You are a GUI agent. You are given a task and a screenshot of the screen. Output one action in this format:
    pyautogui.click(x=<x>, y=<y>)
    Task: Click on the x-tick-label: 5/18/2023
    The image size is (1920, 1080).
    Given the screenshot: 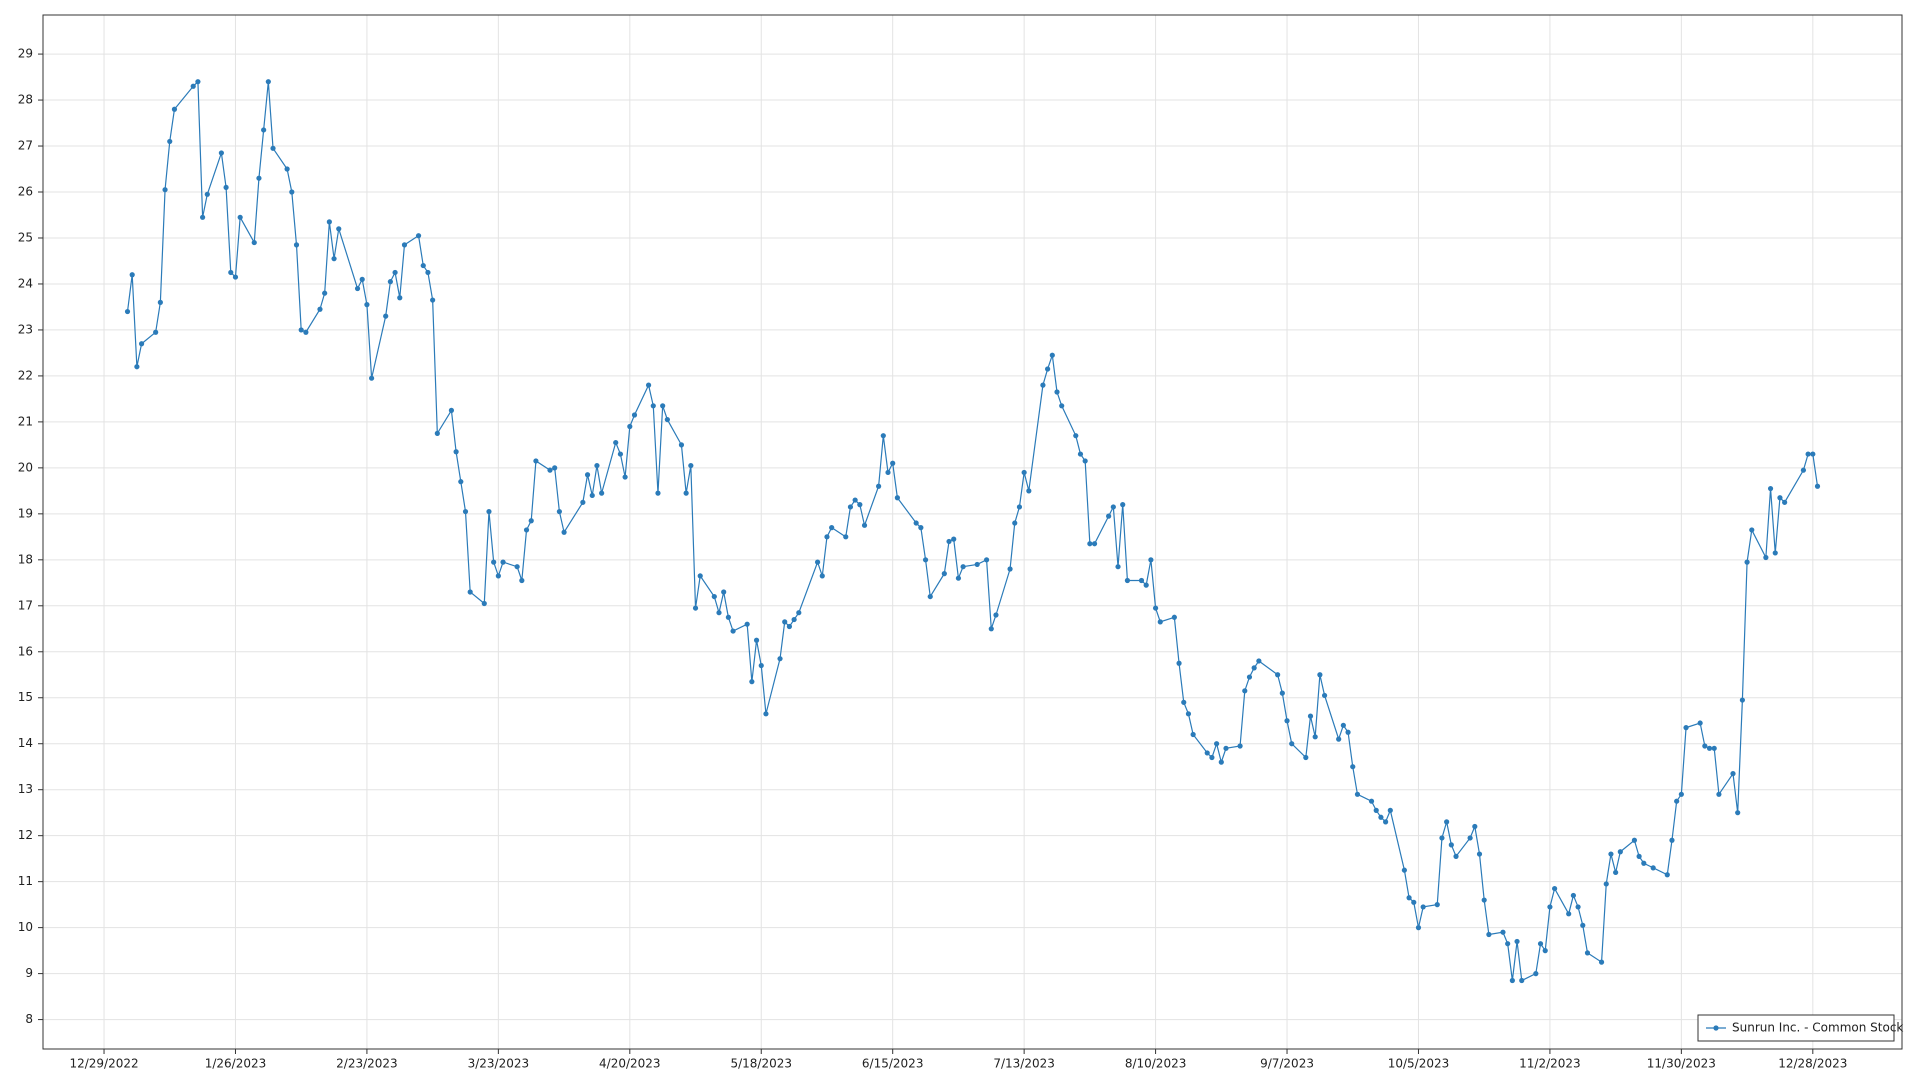 What is the action you would take?
    pyautogui.click(x=761, y=1064)
    